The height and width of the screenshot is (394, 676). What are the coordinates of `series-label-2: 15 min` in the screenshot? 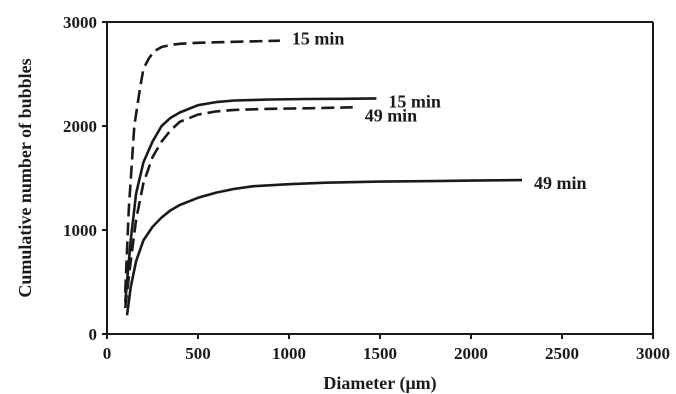 It's located at (414, 101).